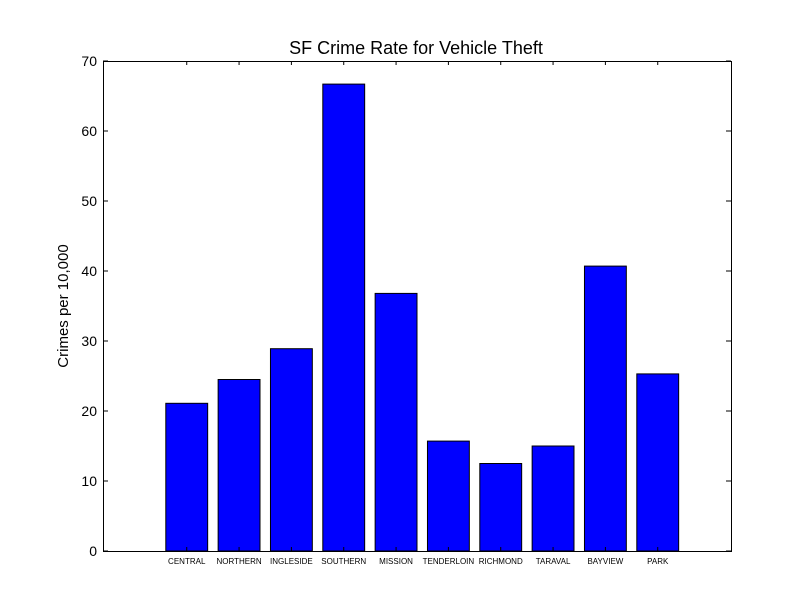 This screenshot has width=812, height=612. What do you see at coordinates (449, 561) in the screenshot?
I see `x-tick-label: TENDERLOIN` at bounding box center [449, 561].